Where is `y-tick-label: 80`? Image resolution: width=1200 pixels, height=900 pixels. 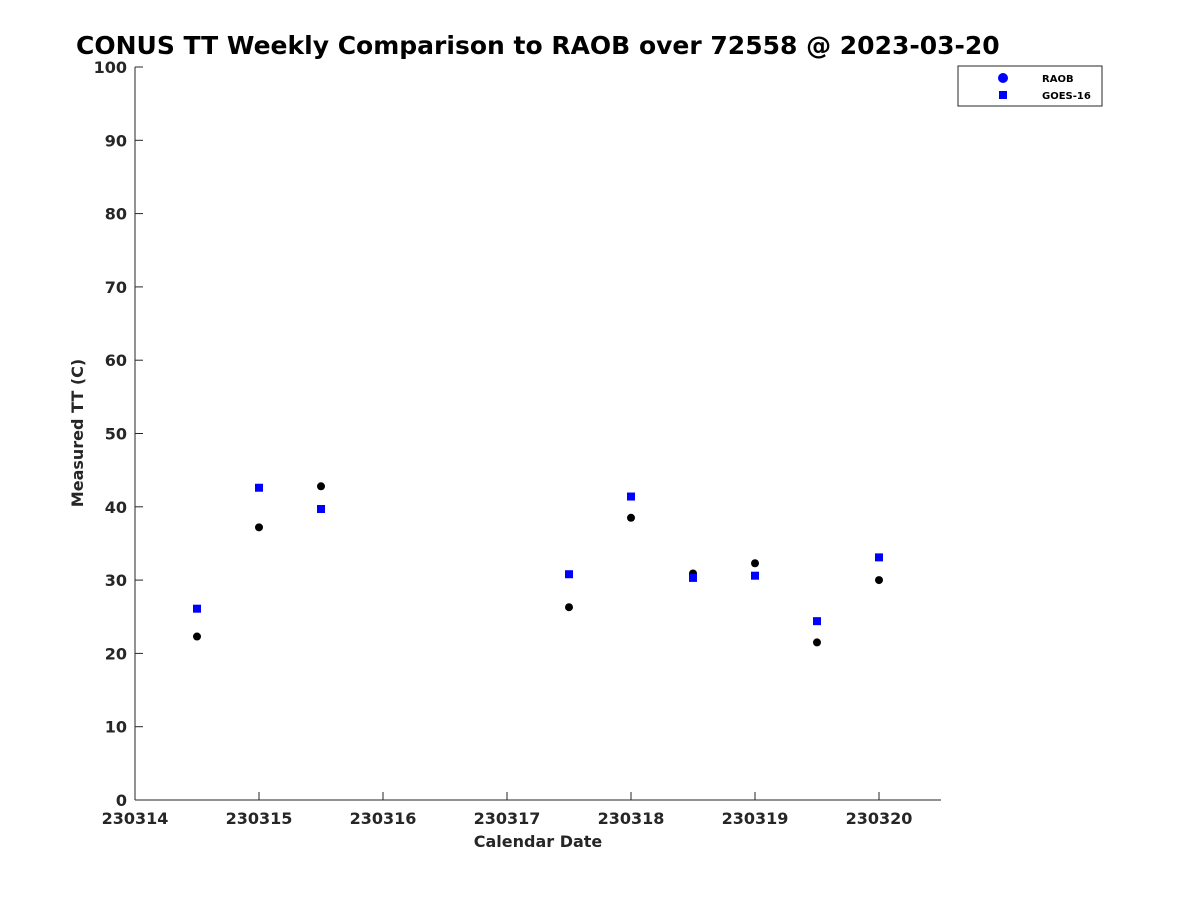
y-tick-label: 80 is located at coordinates (116, 214).